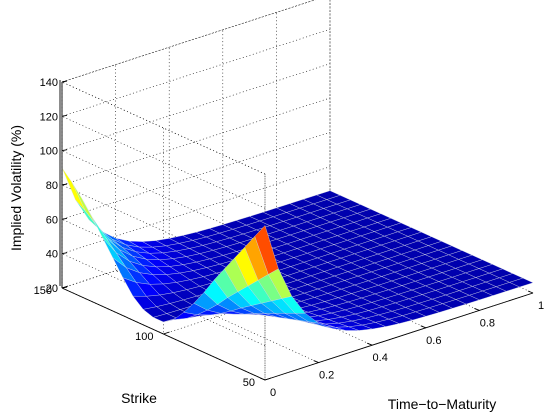  What do you see at coordinates (541, 306) in the screenshot?
I see `x-tick-label: 1` at bounding box center [541, 306].